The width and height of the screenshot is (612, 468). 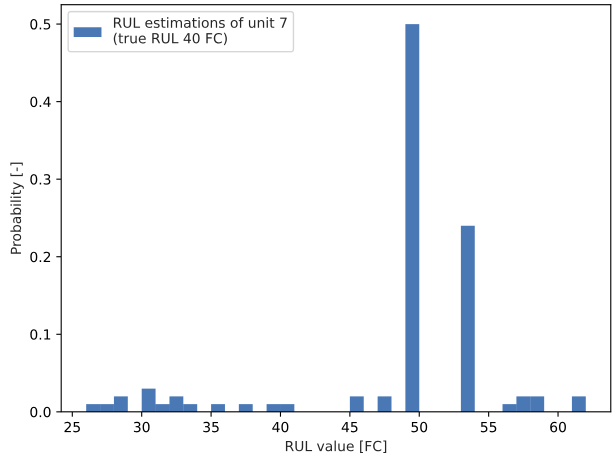 I want to click on x-tick-label: 55, so click(x=488, y=427).